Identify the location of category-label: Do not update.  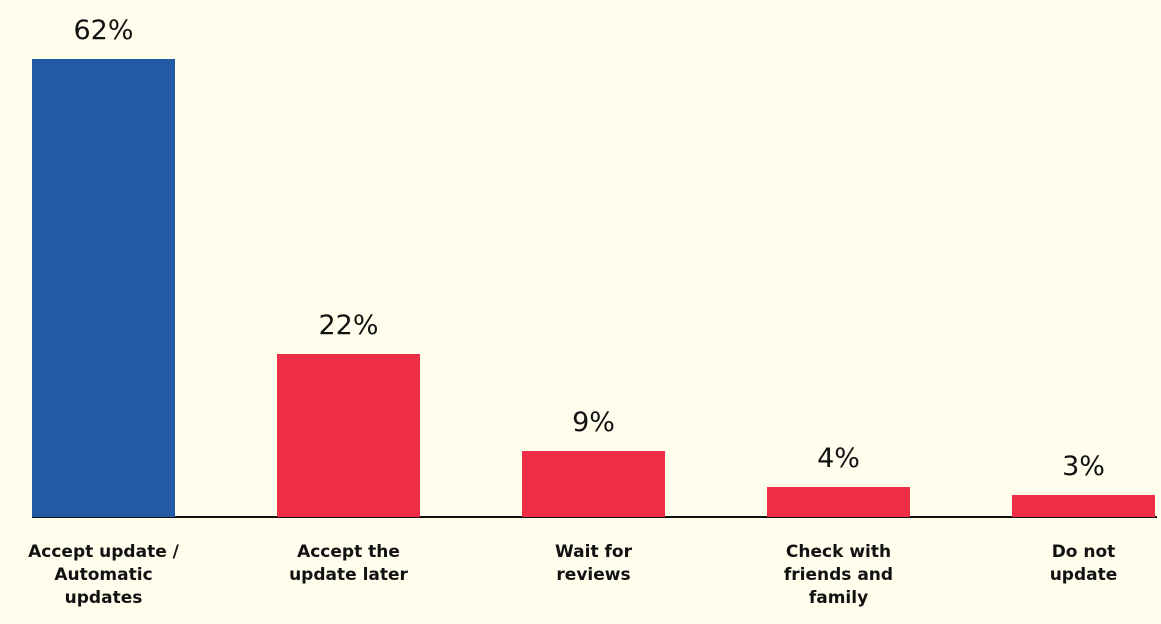
(1083, 563).